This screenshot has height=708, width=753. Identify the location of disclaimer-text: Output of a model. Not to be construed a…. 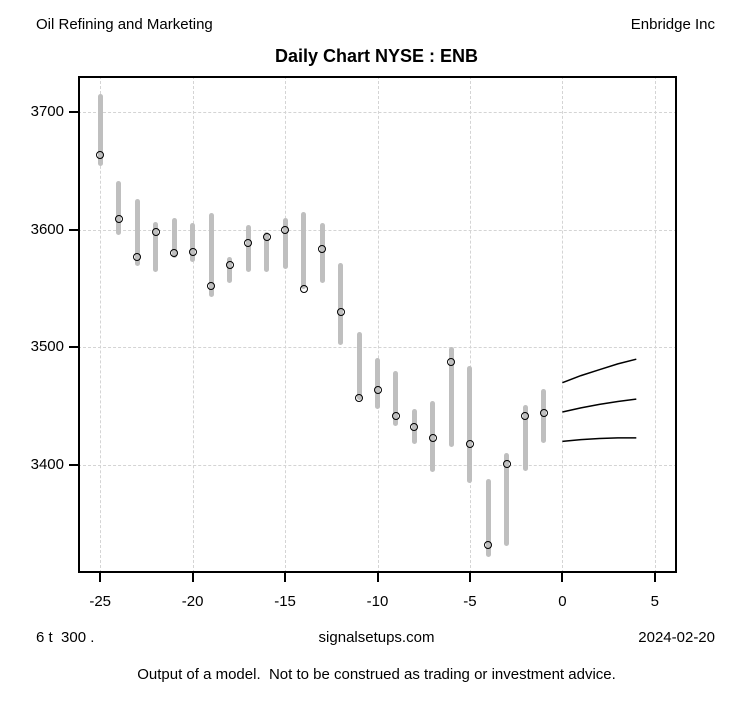
(376, 674).